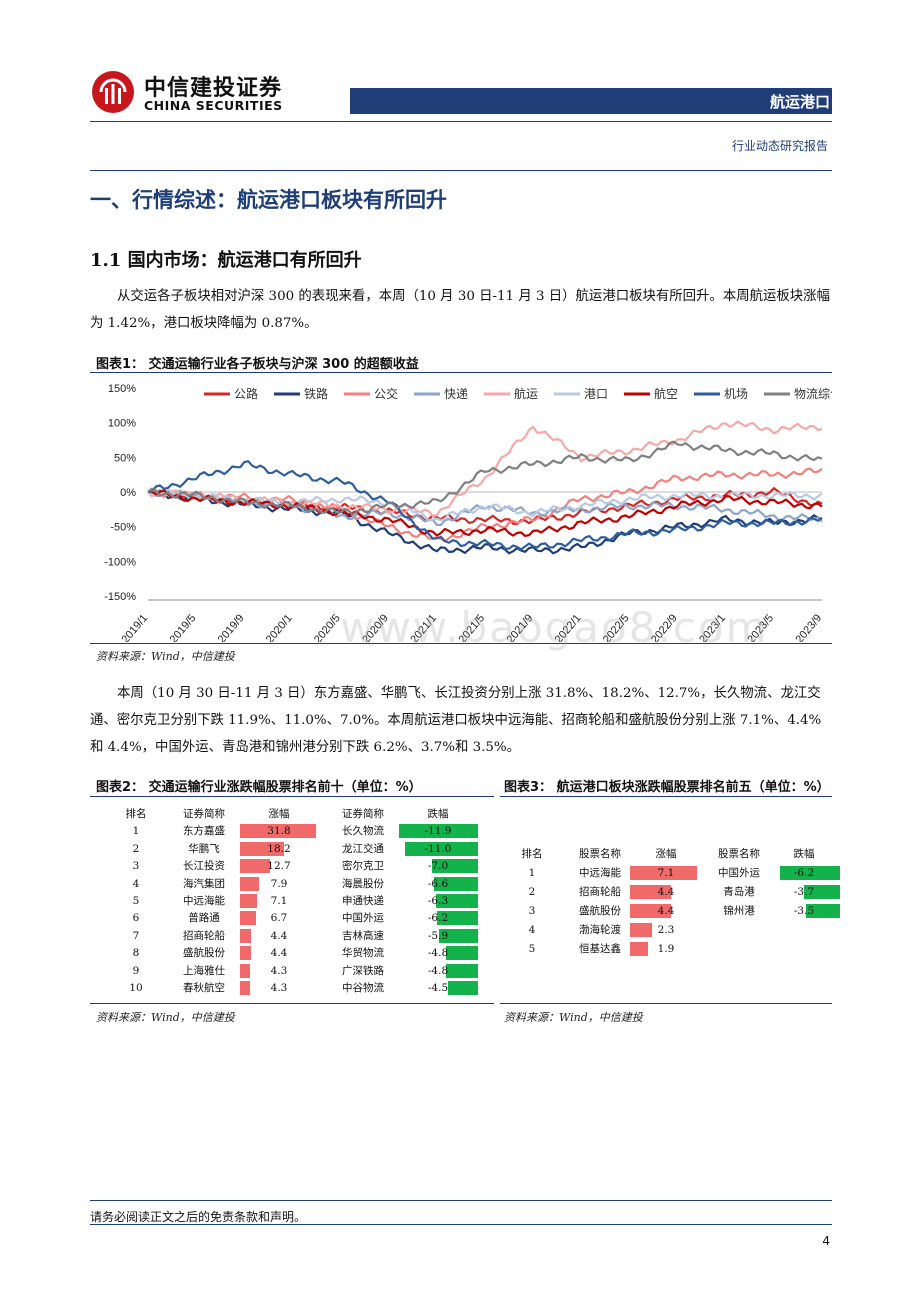  Describe the element at coordinates (165, 1017) in the screenshot. I see `figure-2-source: 资料来源：Wind，中信建投` at that location.